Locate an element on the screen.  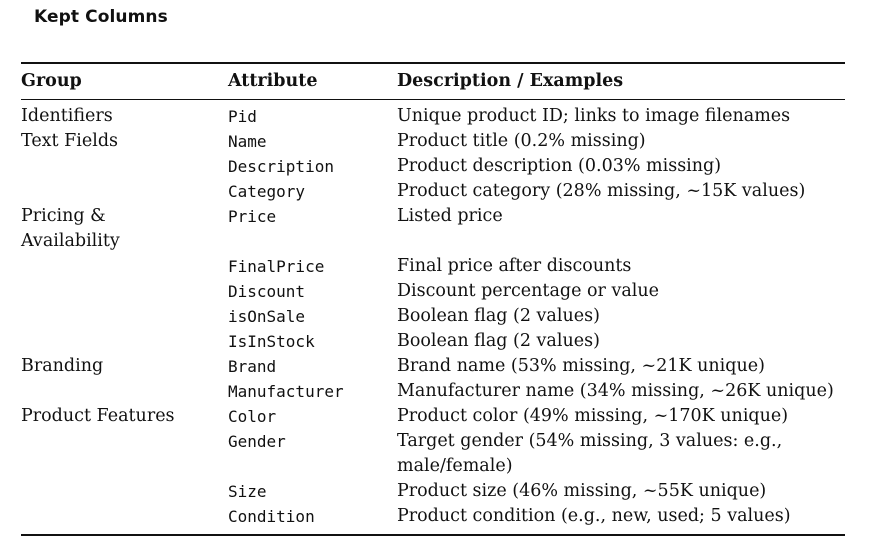
description-cell: Discount percentage or value is located at coordinates (528, 291).